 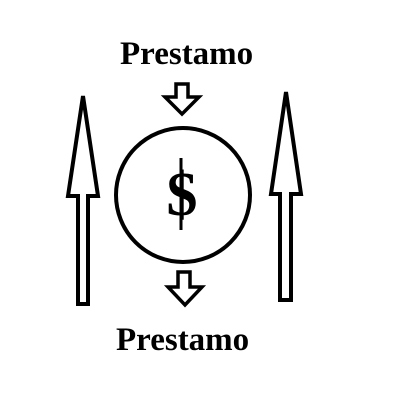 What do you see at coordinates (187, 54) in the screenshot?
I see `top-loan-label: Prestamo` at bounding box center [187, 54].